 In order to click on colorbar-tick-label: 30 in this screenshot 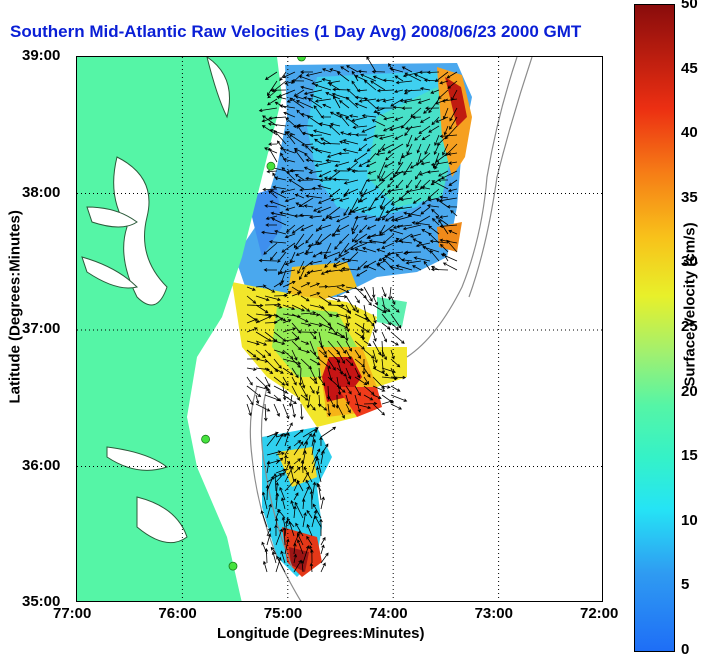, I will do `click(689, 262)`.